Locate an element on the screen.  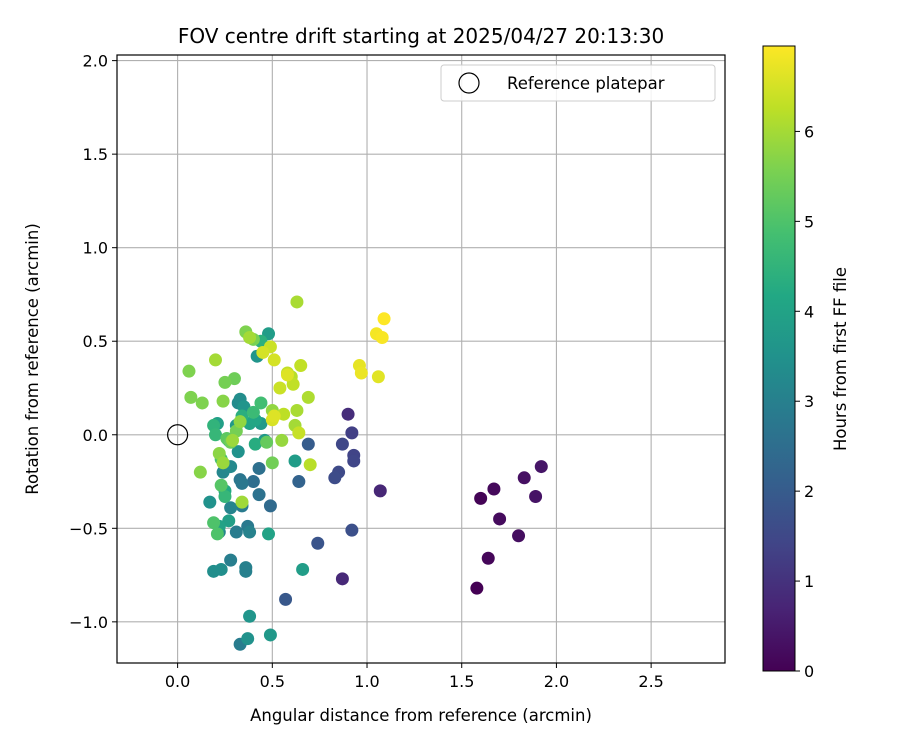
y-tick-label: 1.5 is located at coordinates (95, 154).